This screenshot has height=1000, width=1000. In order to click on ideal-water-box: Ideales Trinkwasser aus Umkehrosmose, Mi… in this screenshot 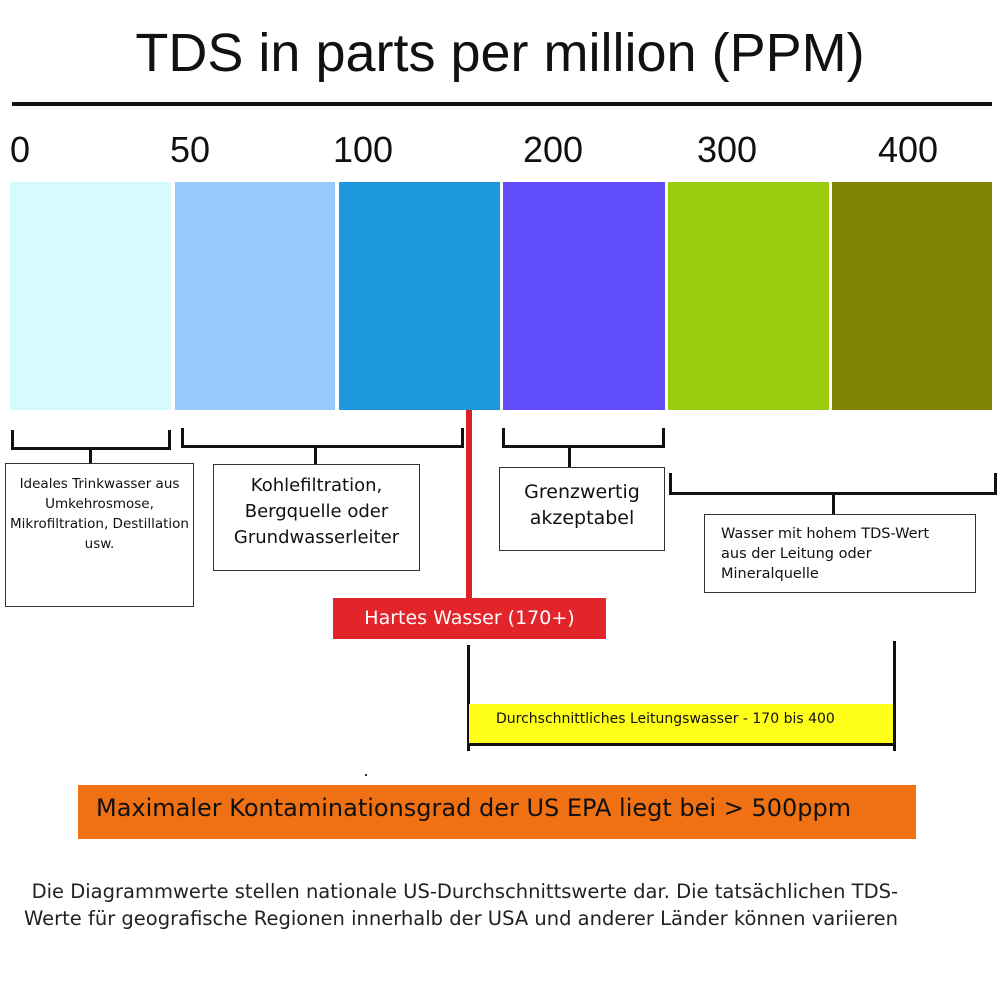, I will do `click(99, 535)`.